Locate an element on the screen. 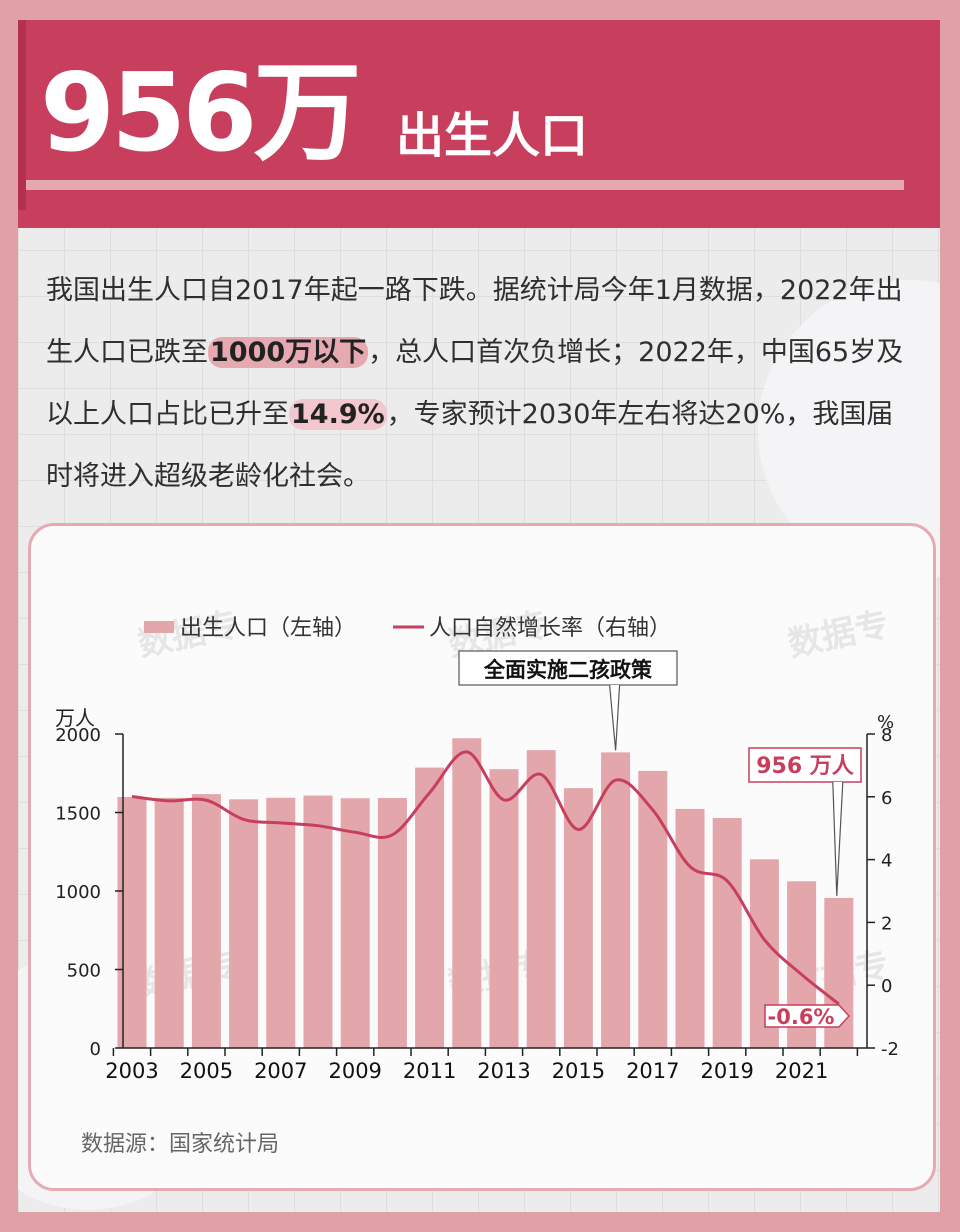 This screenshot has width=960, height=1232. y-left-tick-label: 1000 is located at coordinates (78, 892).